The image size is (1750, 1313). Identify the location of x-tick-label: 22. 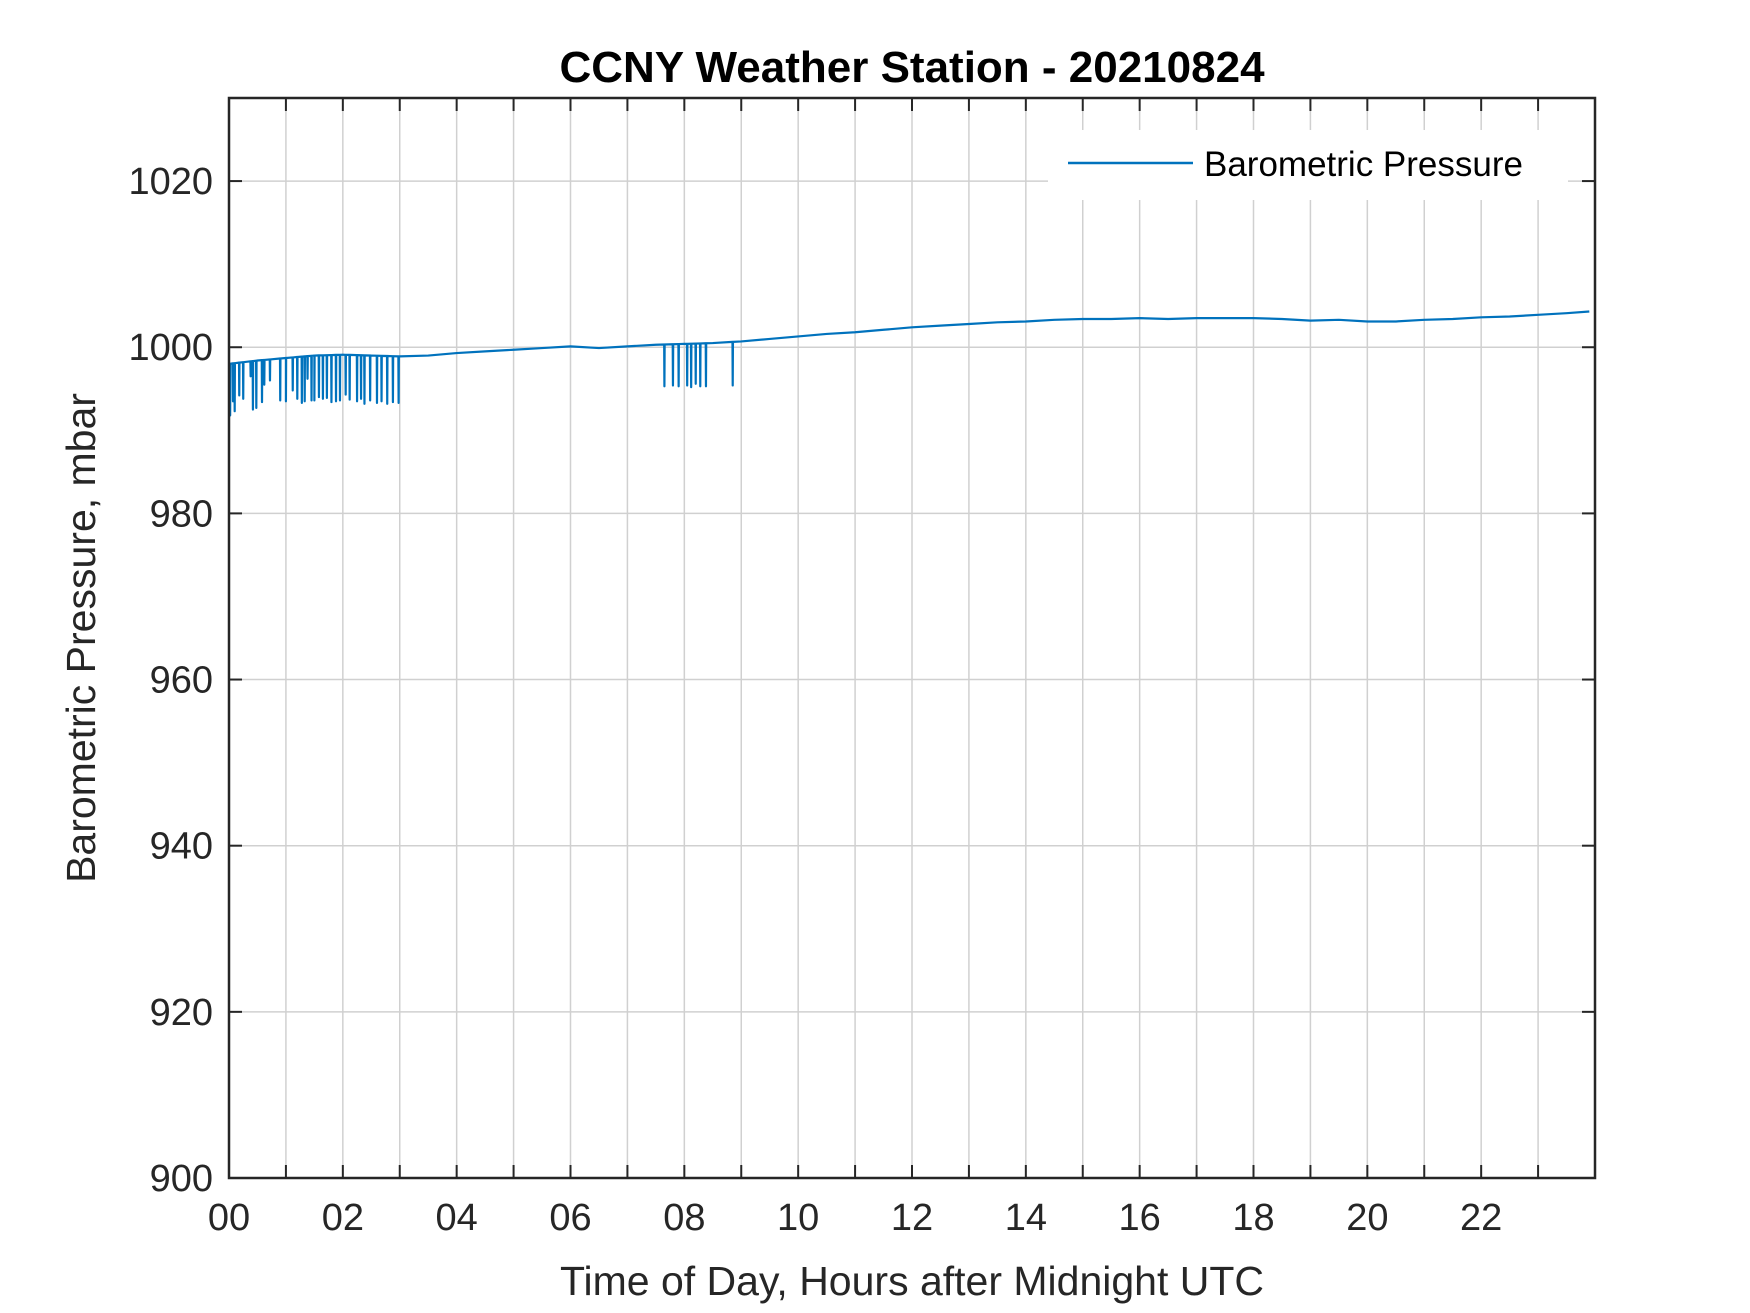
(1481, 1218).